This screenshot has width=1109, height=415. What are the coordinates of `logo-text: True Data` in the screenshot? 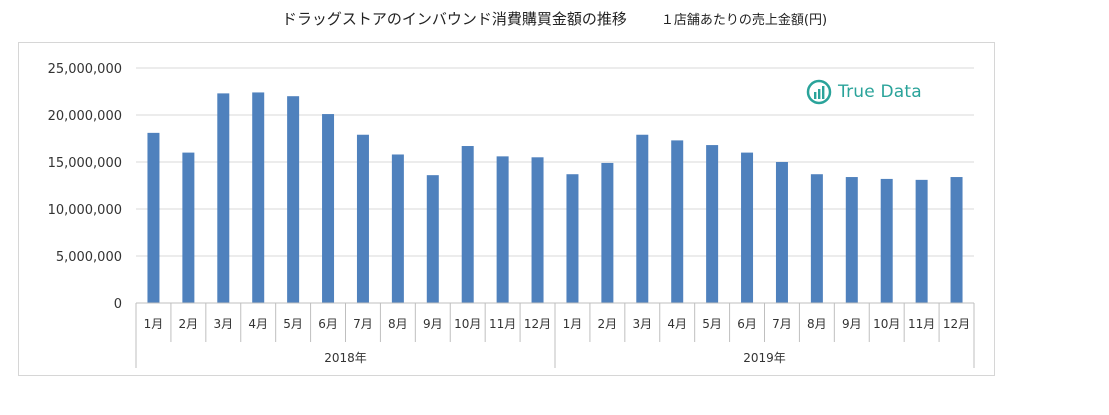 It's located at (880, 92).